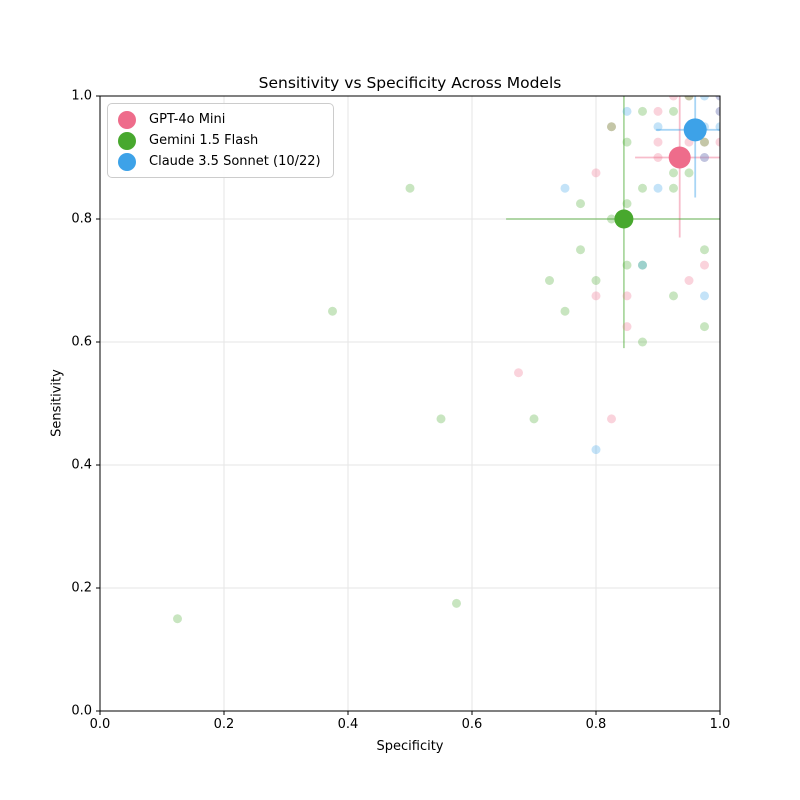 The width and height of the screenshot is (800, 800). What do you see at coordinates (720, 724) in the screenshot?
I see `x-tick-label: 1.0` at bounding box center [720, 724].